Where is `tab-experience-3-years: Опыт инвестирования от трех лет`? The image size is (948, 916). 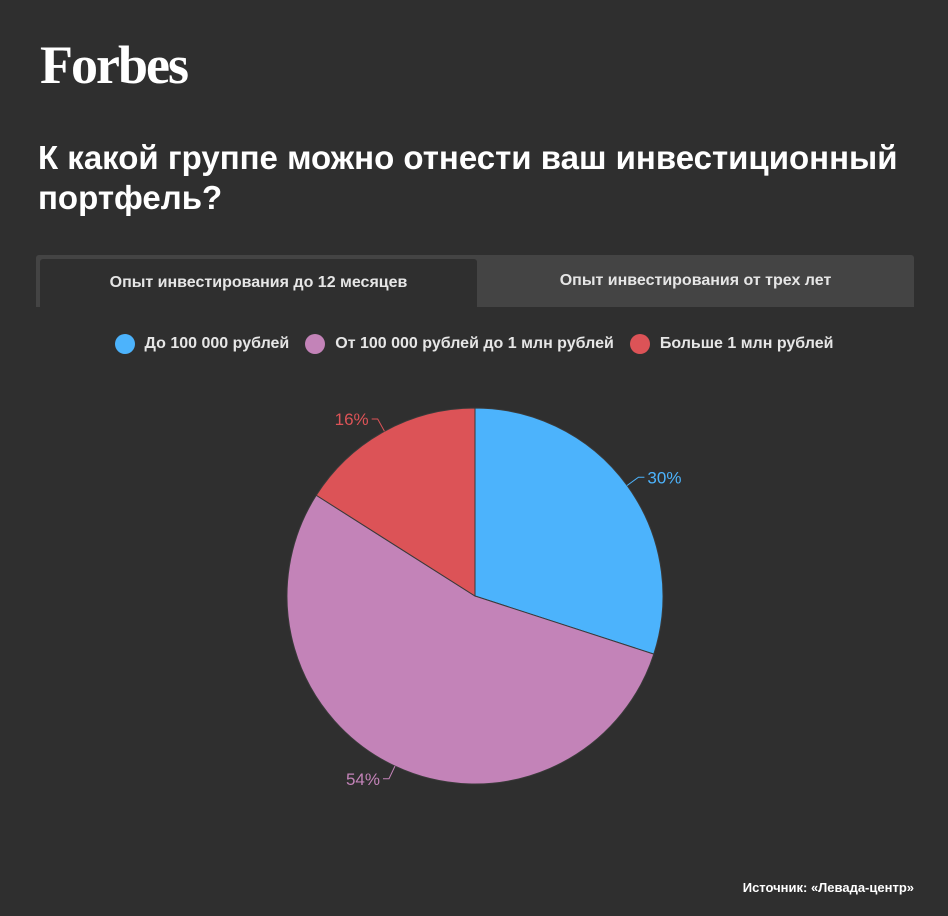
tab-experience-3-years: Опыт инвестирования от трех лет is located at coordinates (695, 280).